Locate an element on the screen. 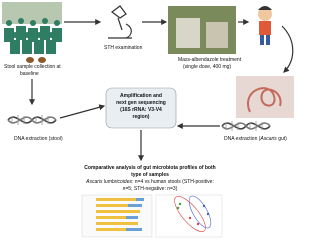 This screenshot has width=320, height=240. scatter-thumbnail is located at coordinates (189, 216).